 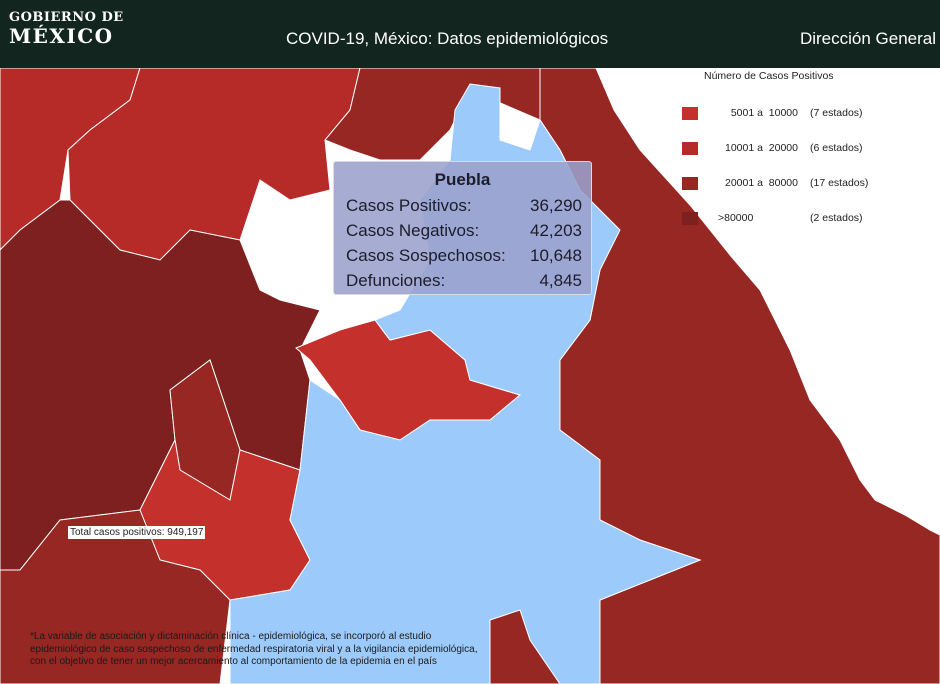 What do you see at coordinates (447, 38) in the screenshot?
I see `page-title: COVID-19, México: Datos epidemiológicos` at bounding box center [447, 38].